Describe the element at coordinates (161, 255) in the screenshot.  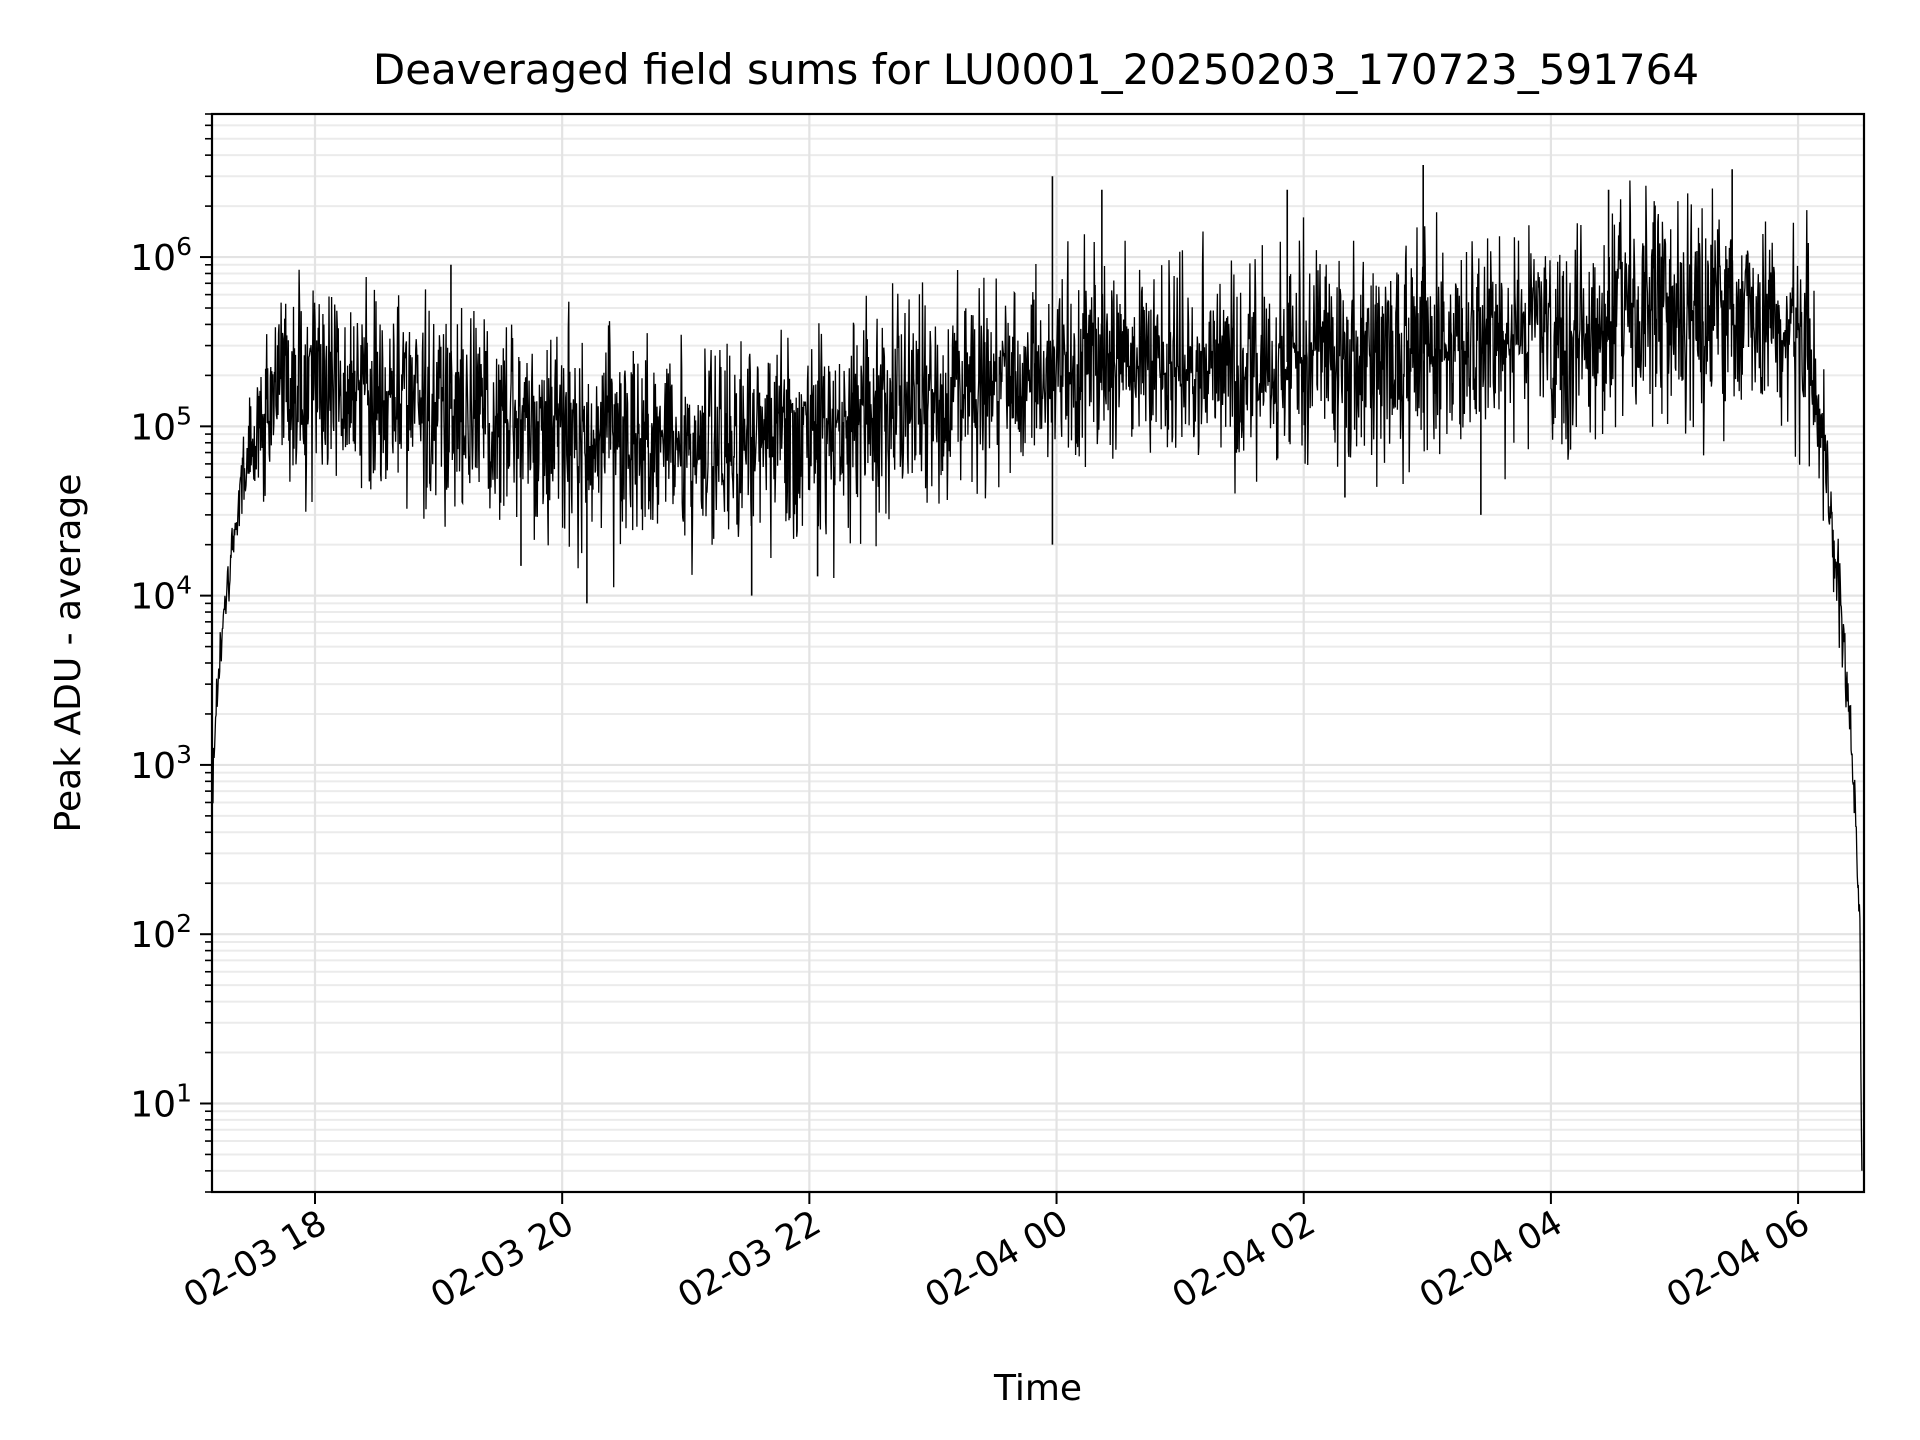
I see `y-tick-label: 10⁶` at that location.